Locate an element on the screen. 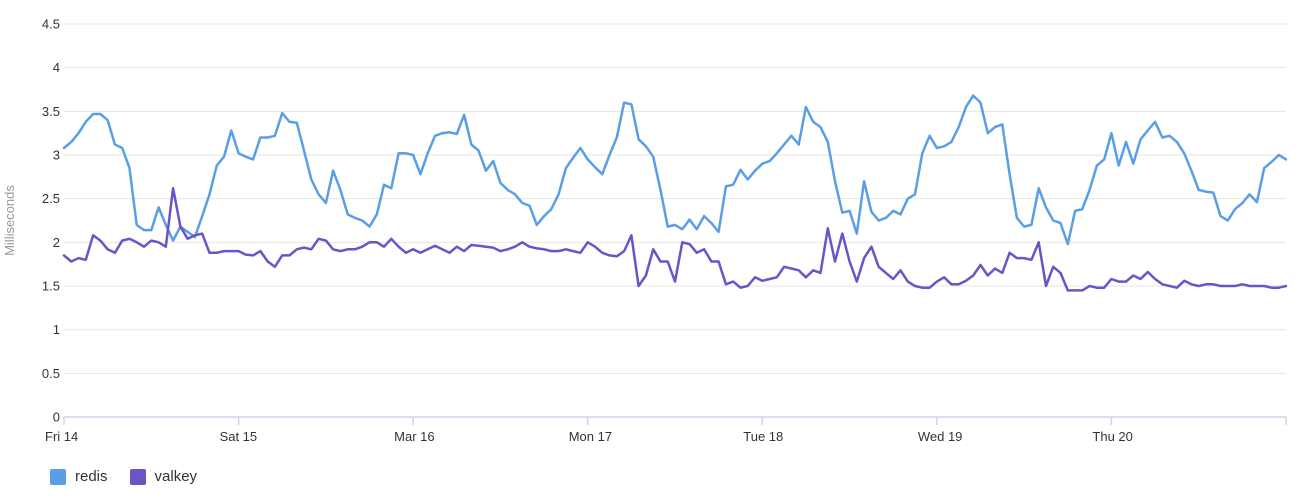  legend-swatch-redis is located at coordinates (58, 476).